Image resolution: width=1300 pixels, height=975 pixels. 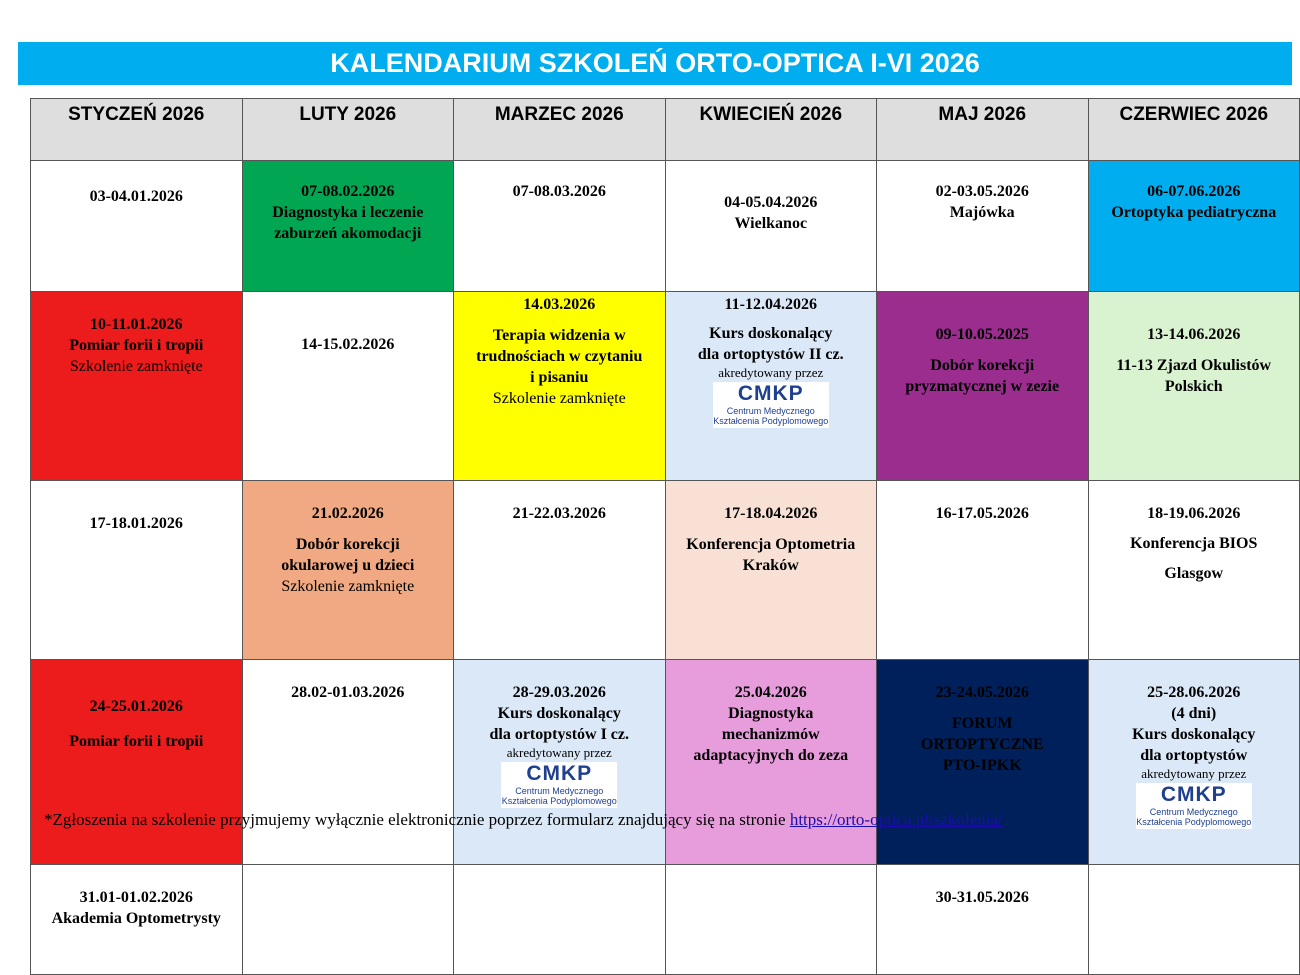 I want to click on event-cell: 24-25.01.2026 Pomiar forii i tropii, so click(x=136, y=762).